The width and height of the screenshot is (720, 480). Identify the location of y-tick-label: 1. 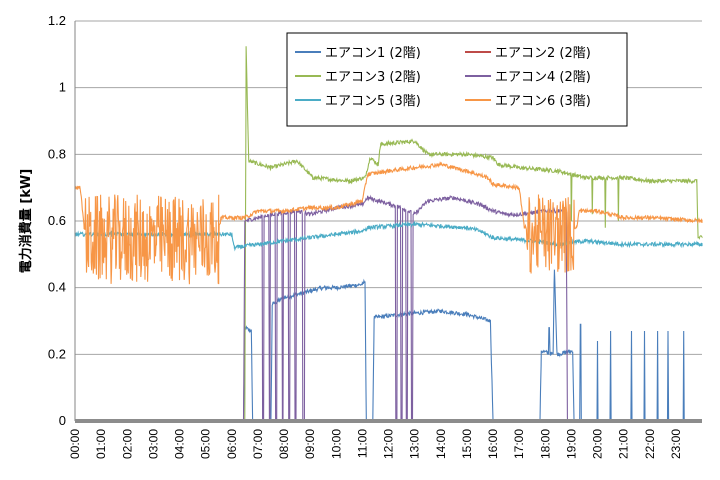
(62, 87).